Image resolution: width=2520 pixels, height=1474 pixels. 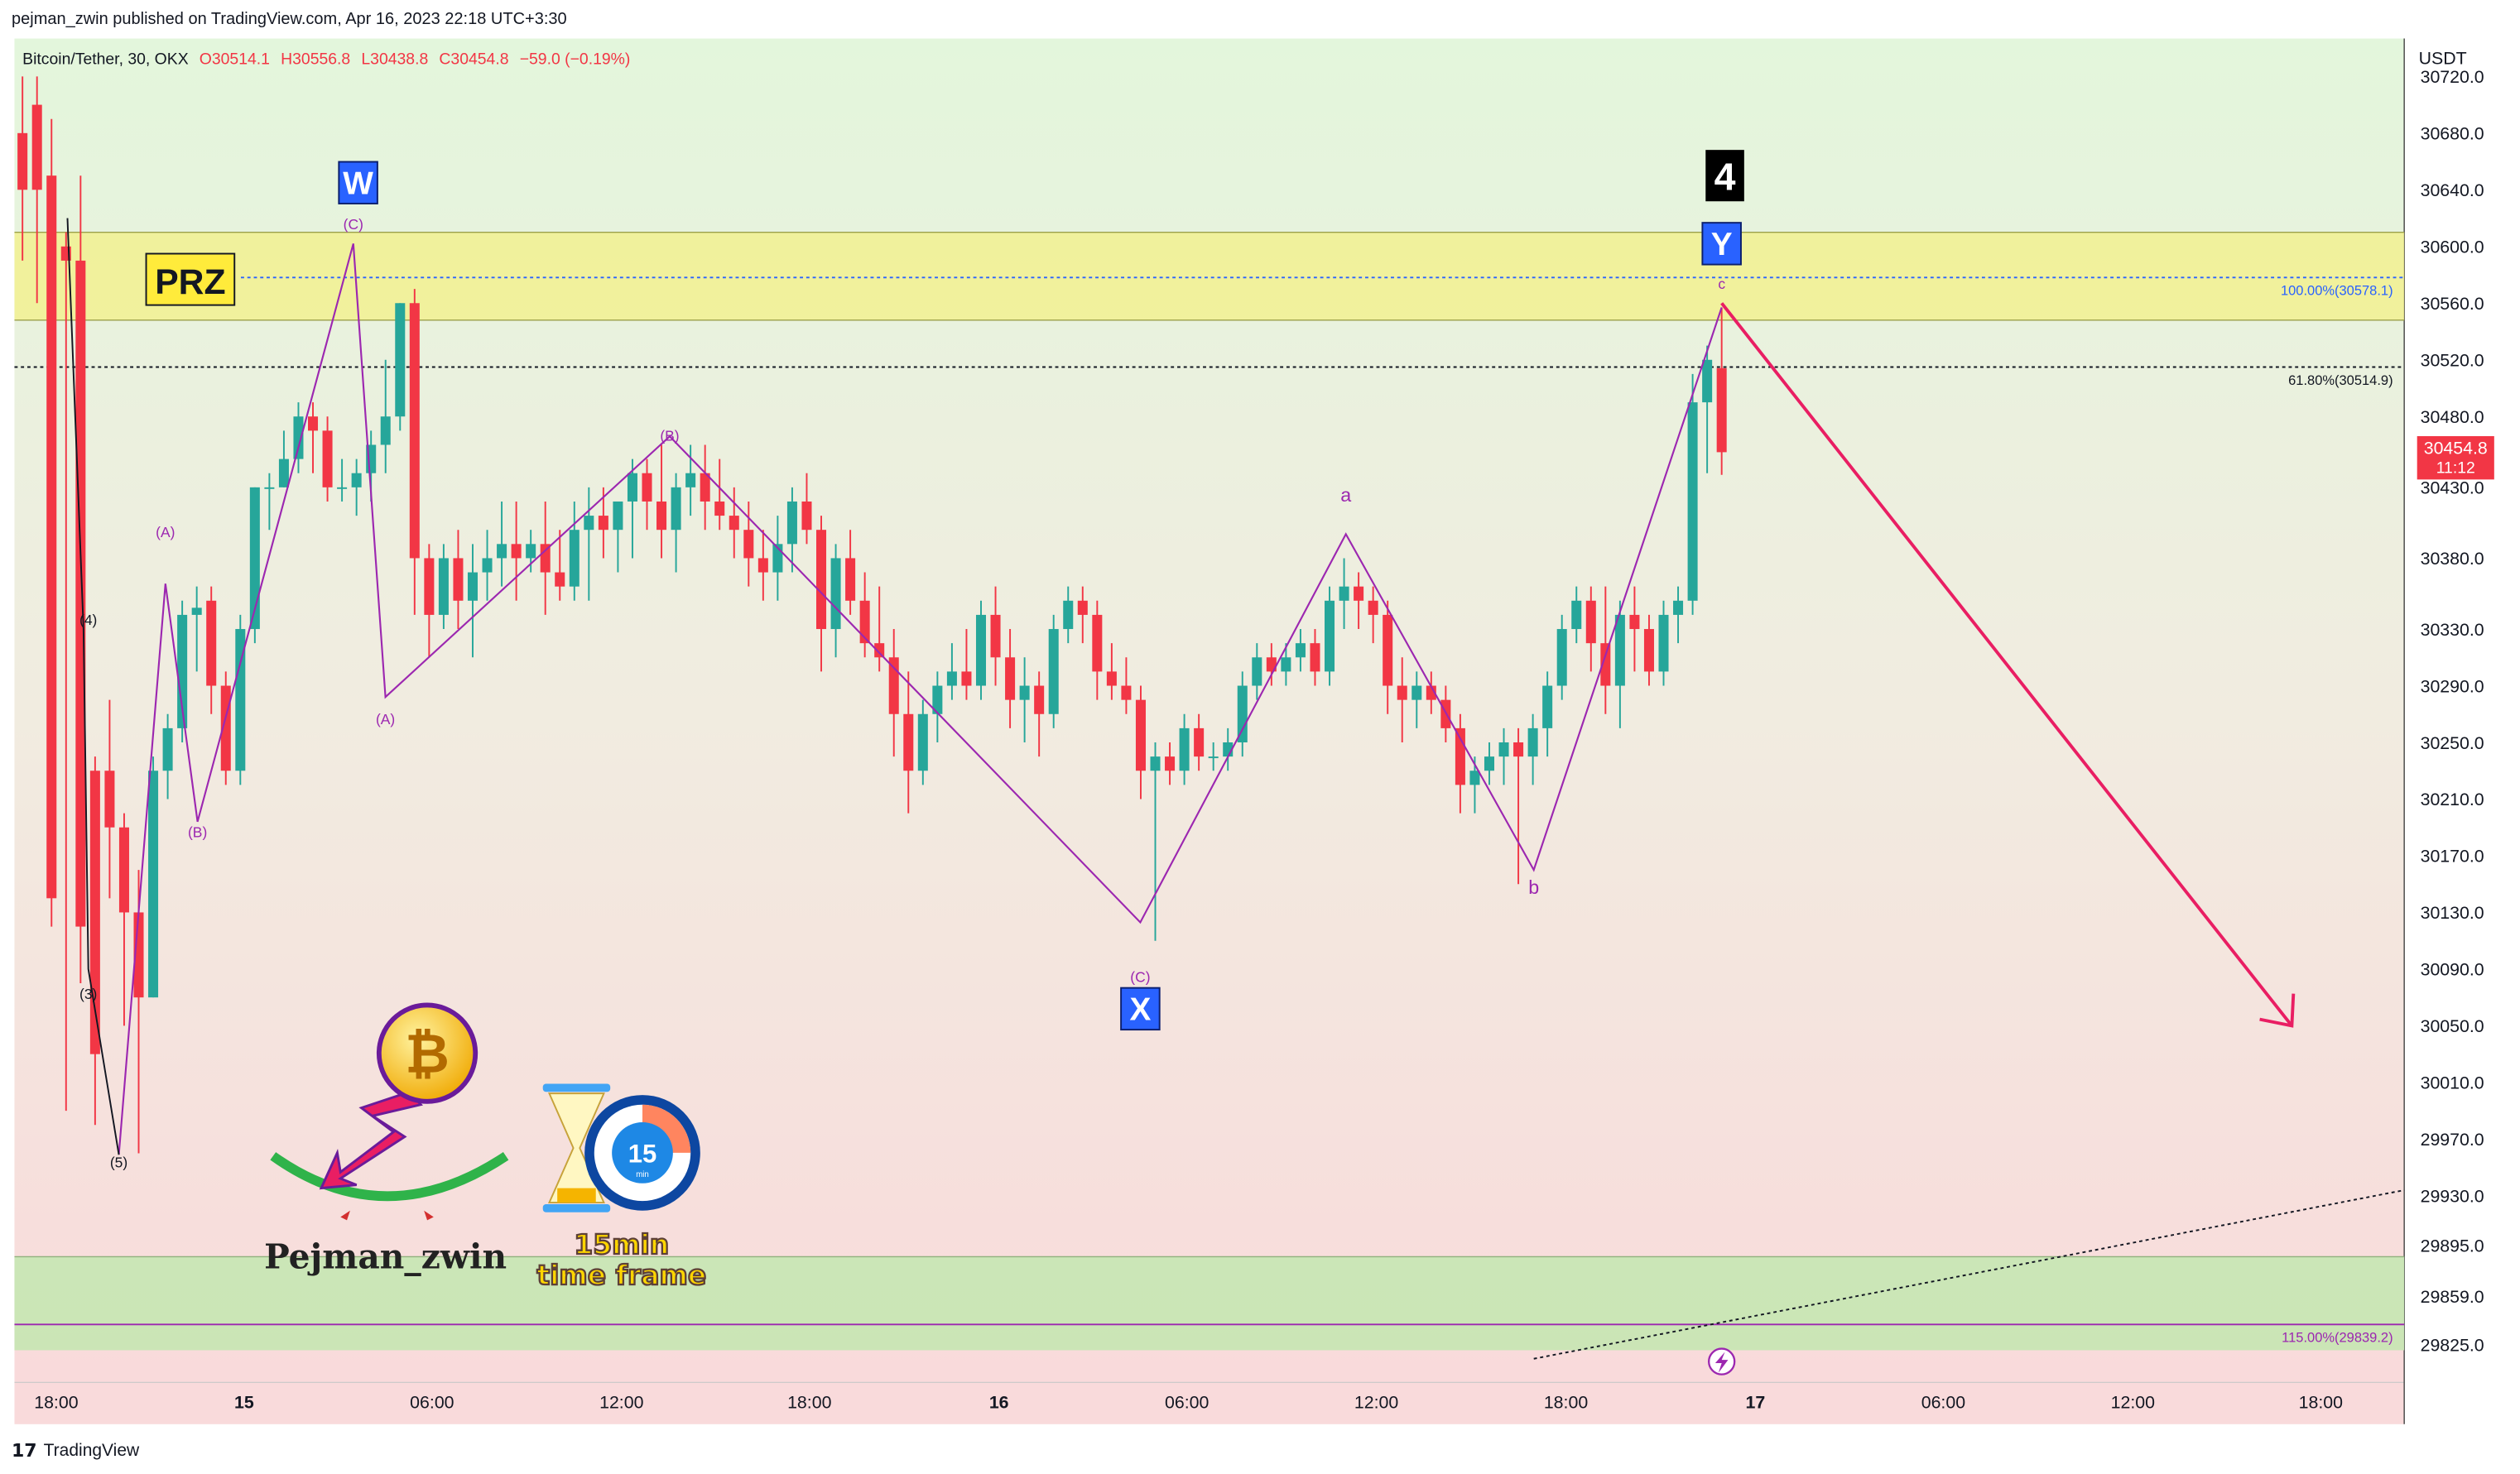 I want to click on prz-label: PRZ, so click(x=190, y=282).